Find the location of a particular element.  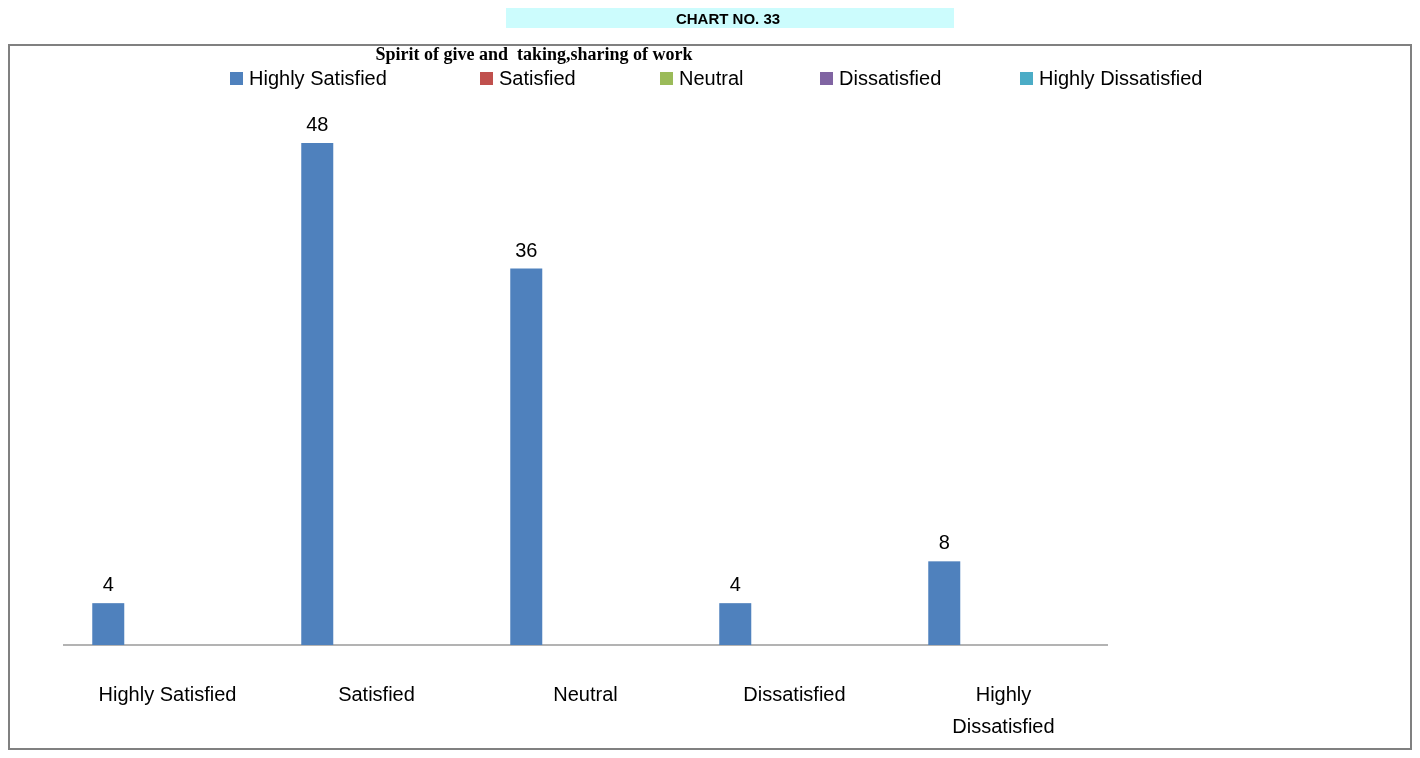

x-tick-label: Neutral is located at coordinates (585, 694).